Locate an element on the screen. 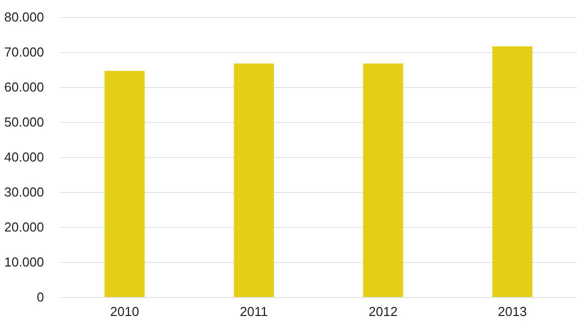 The image size is (577, 328). y-tick-label: 40.000 is located at coordinates (24, 157).